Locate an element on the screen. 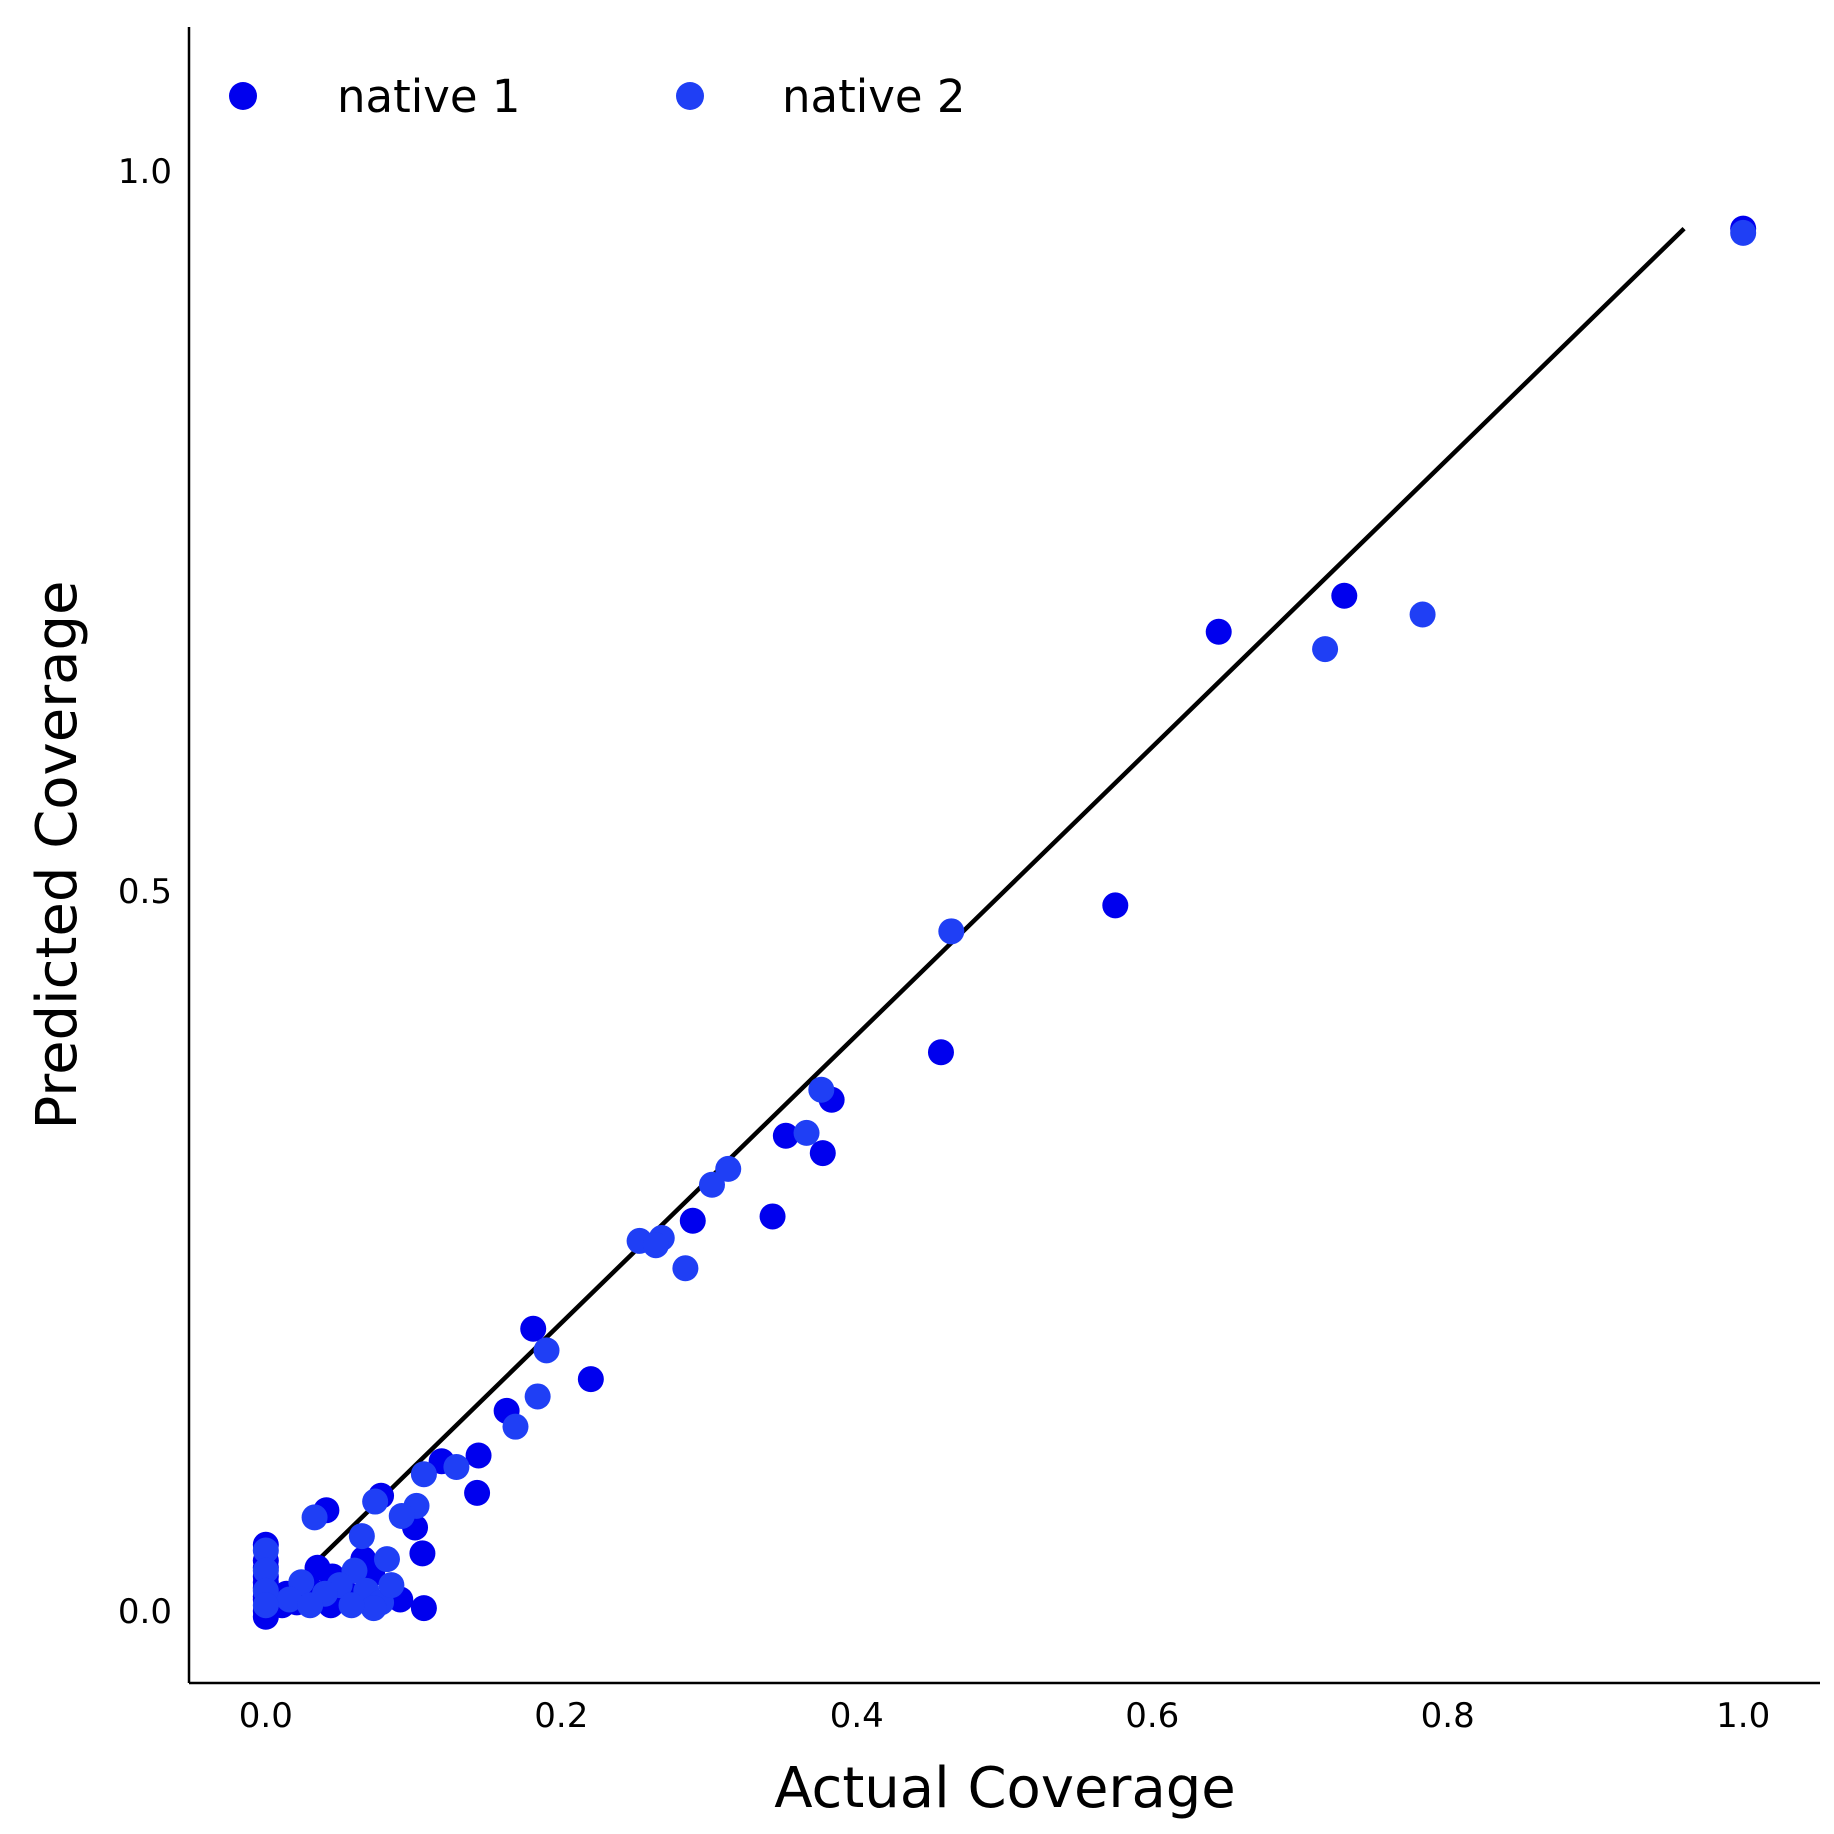  x-tick-label: 0.0 is located at coordinates (266, 1716).